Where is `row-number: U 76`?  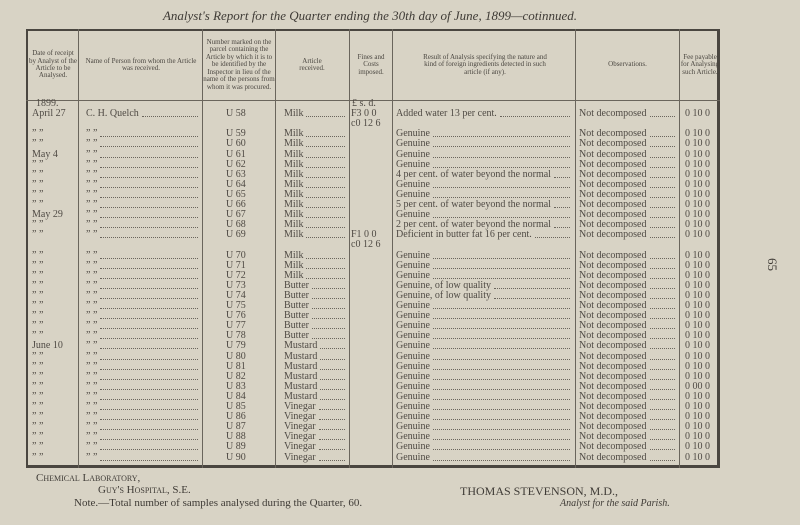
row-number: U 76 is located at coordinates (236, 316).